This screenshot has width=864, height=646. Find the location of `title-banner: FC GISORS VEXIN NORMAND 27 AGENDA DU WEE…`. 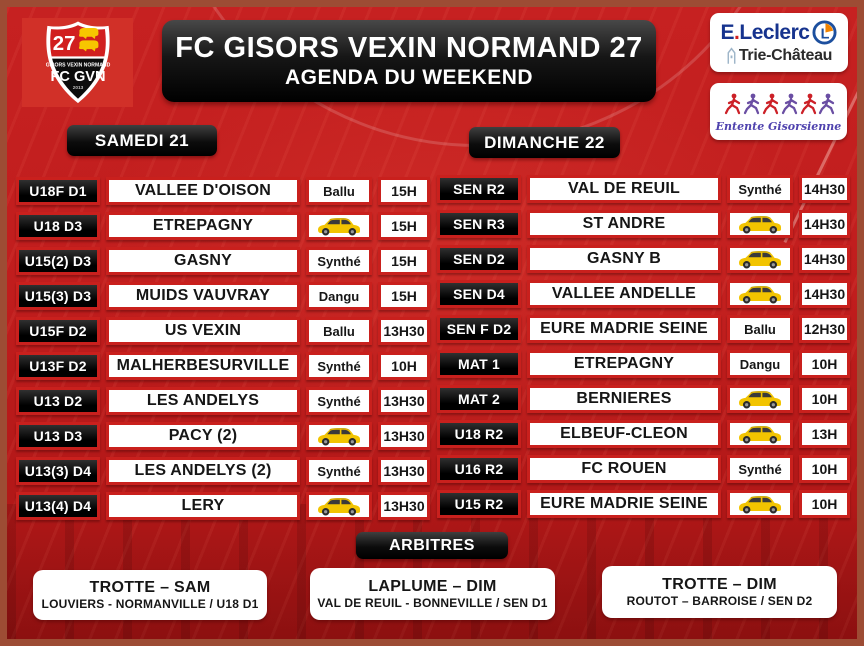

title-banner: FC GISORS VEXIN NORMAND 27 AGENDA DU WEE… is located at coordinates (409, 61).